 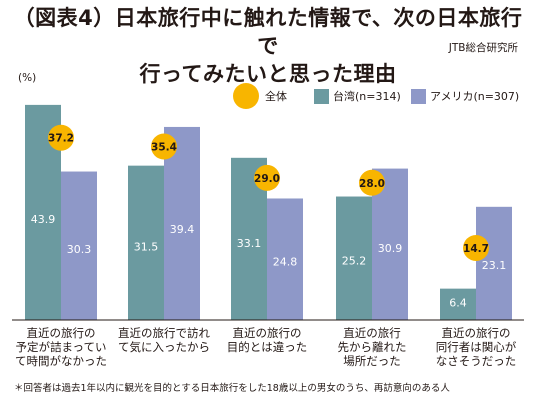 I want to click on overall-value-label: 28.0, so click(x=372, y=184).